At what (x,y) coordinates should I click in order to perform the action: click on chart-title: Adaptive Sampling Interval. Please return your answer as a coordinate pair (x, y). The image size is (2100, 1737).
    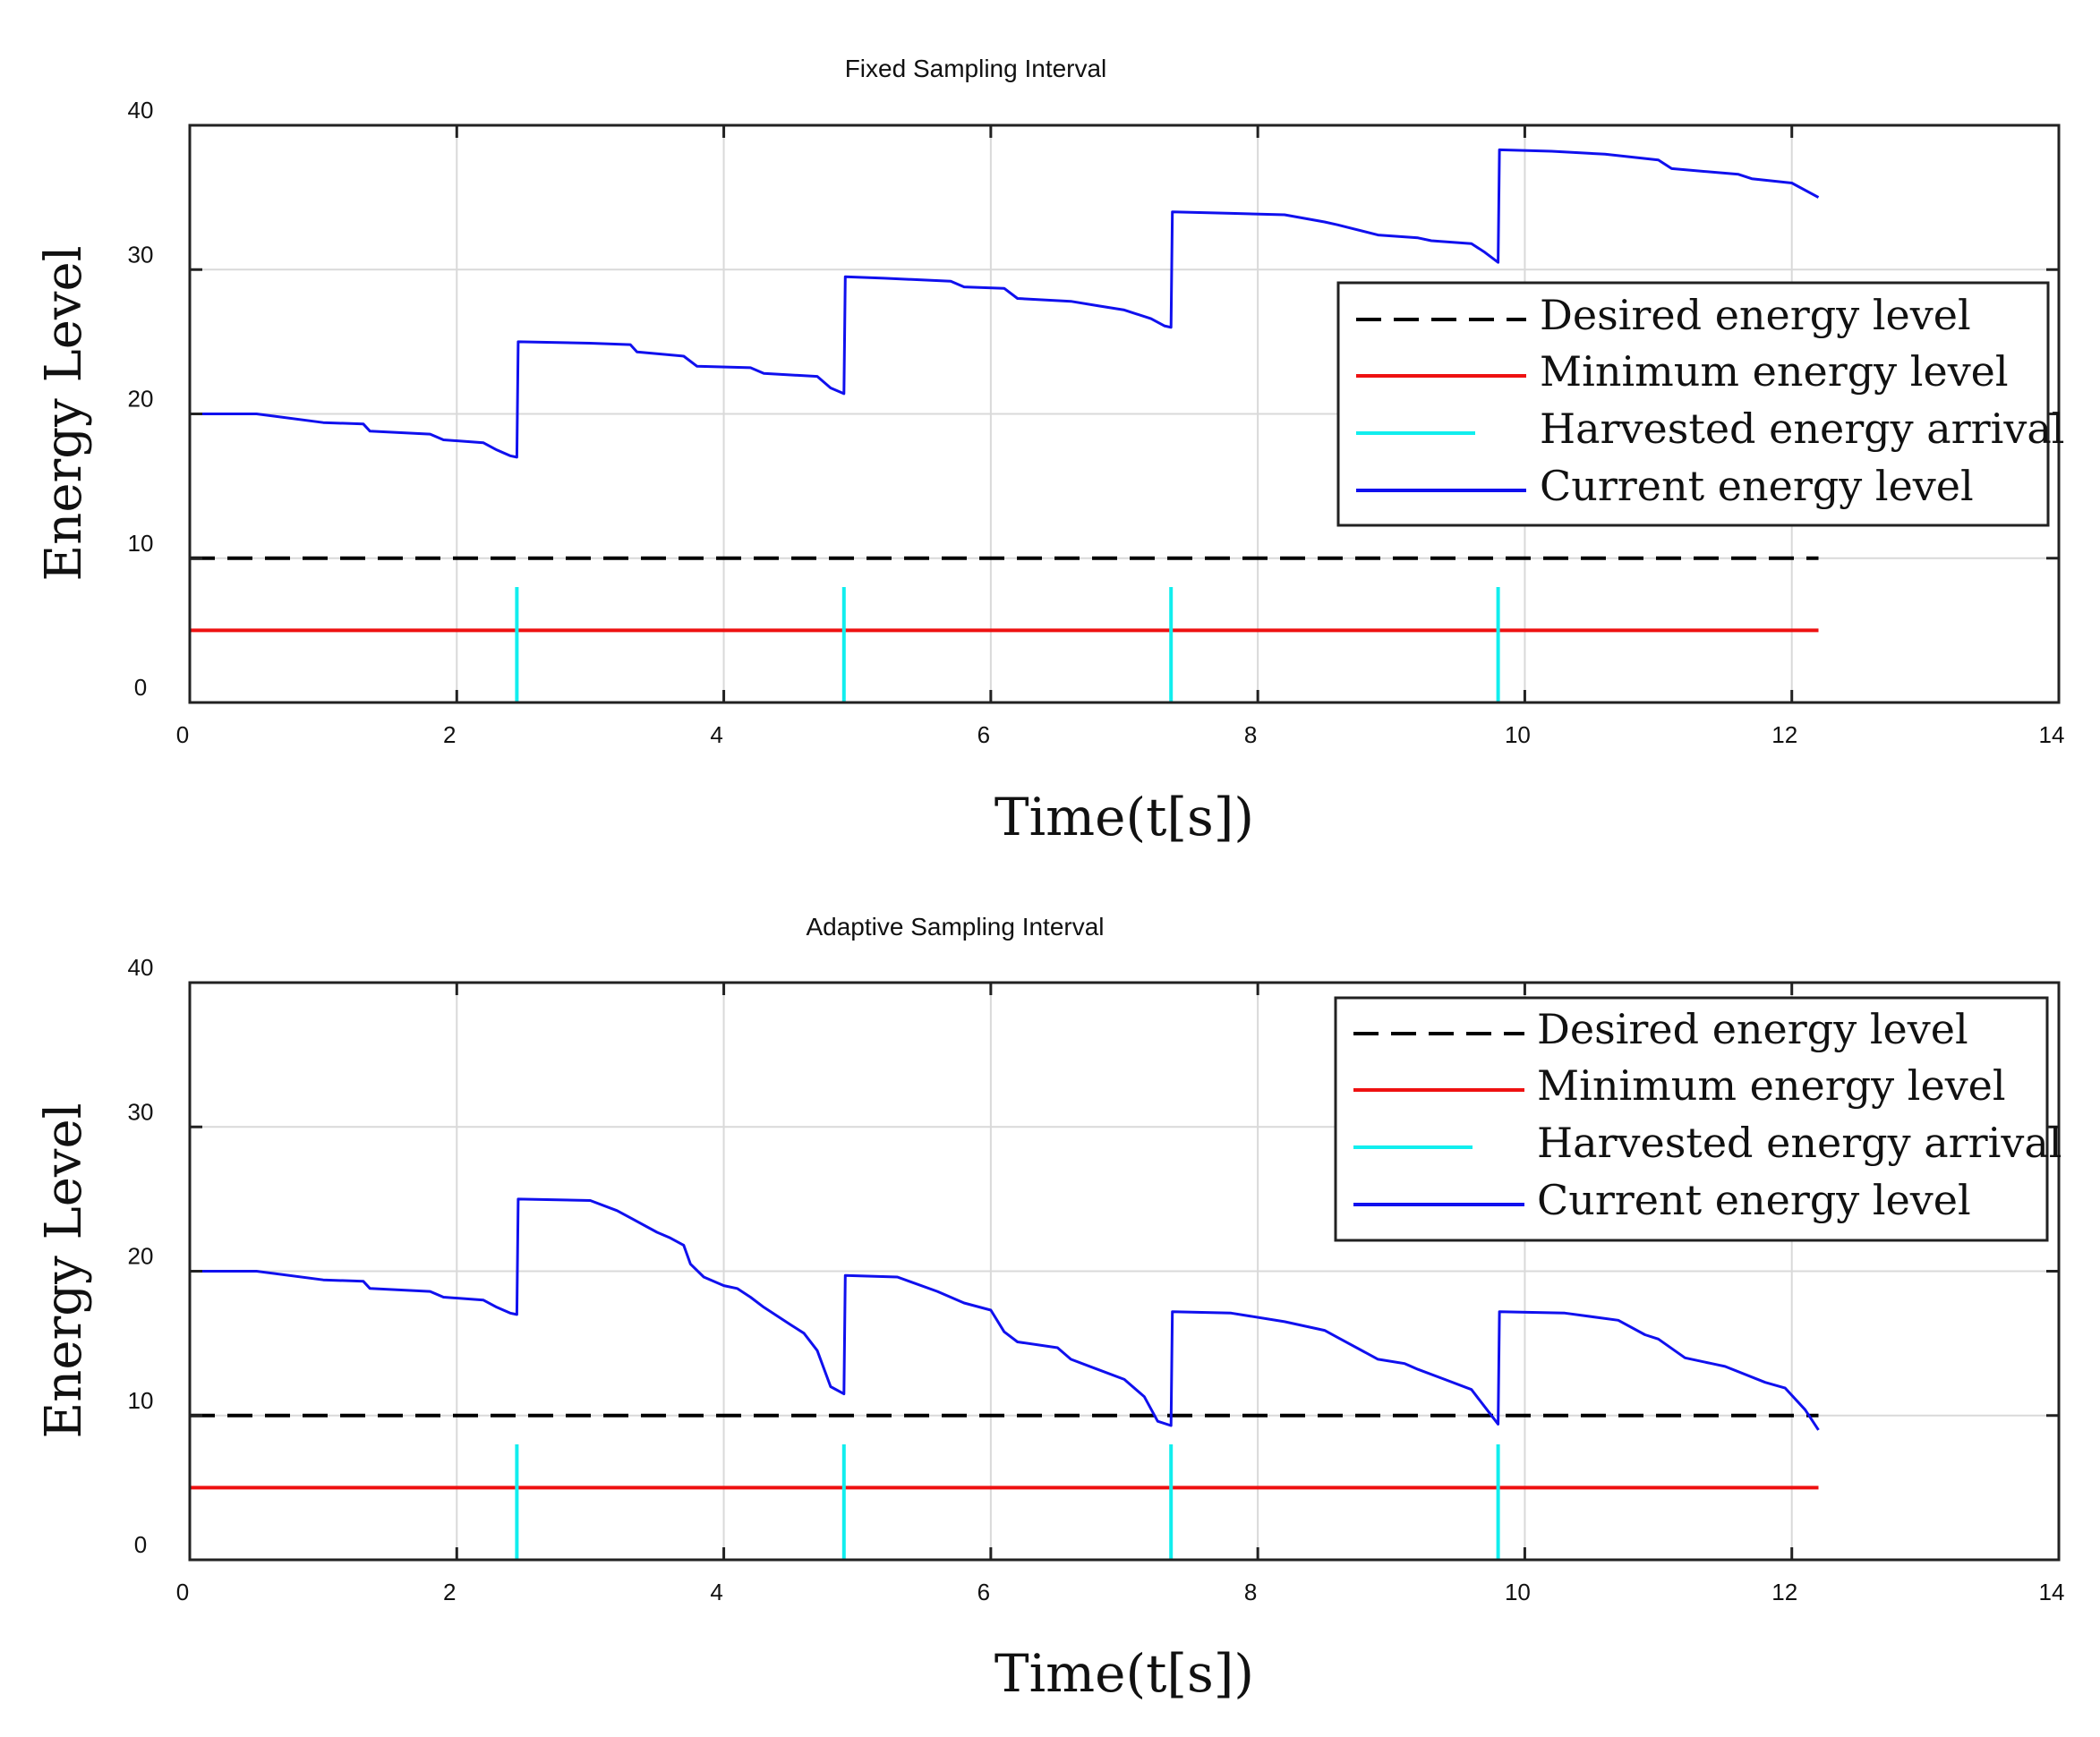
    Looking at the image, I should click on (955, 927).